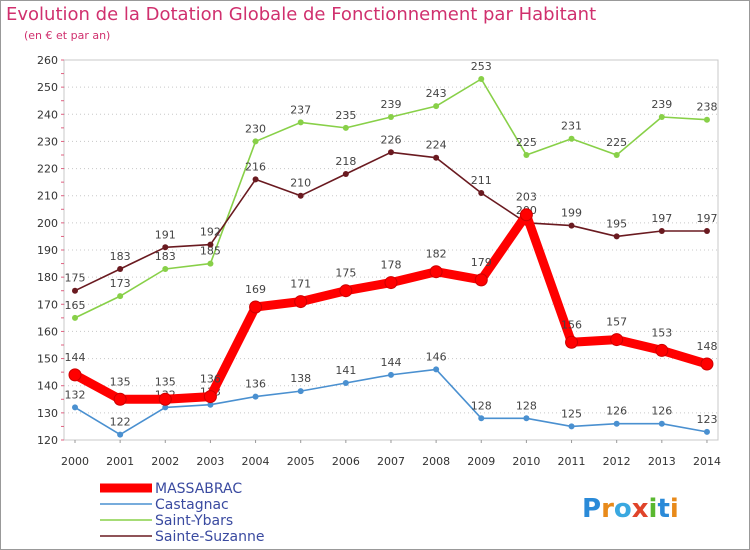 The height and width of the screenshot is (550, 750). What do you see at coordinates (390, 139) in the screenshot?
I see `data-label-sainte-suzanne: 226` at bounding box center [390, 139].